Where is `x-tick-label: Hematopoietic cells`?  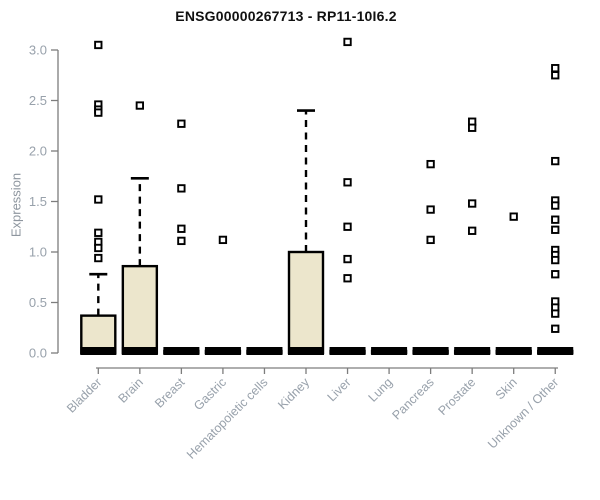 x-tick-label: Hematopoietic cells is located at coordinates (227, 418).